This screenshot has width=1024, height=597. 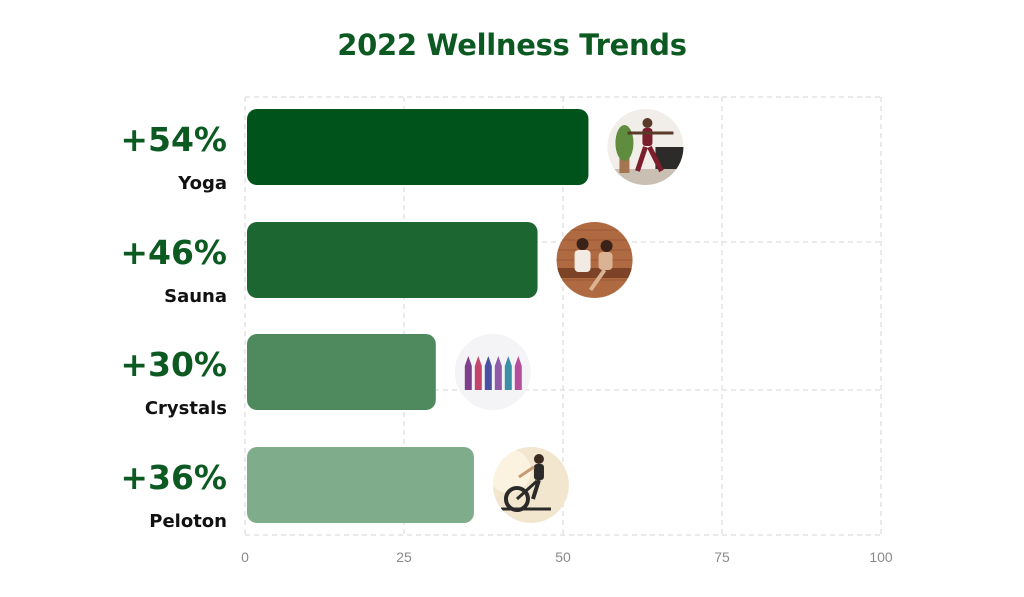 What do you see at coordinates (722, 557) in the screenshot?
I see `x-tick-label-75: 75` at bounding box center [722, 557].